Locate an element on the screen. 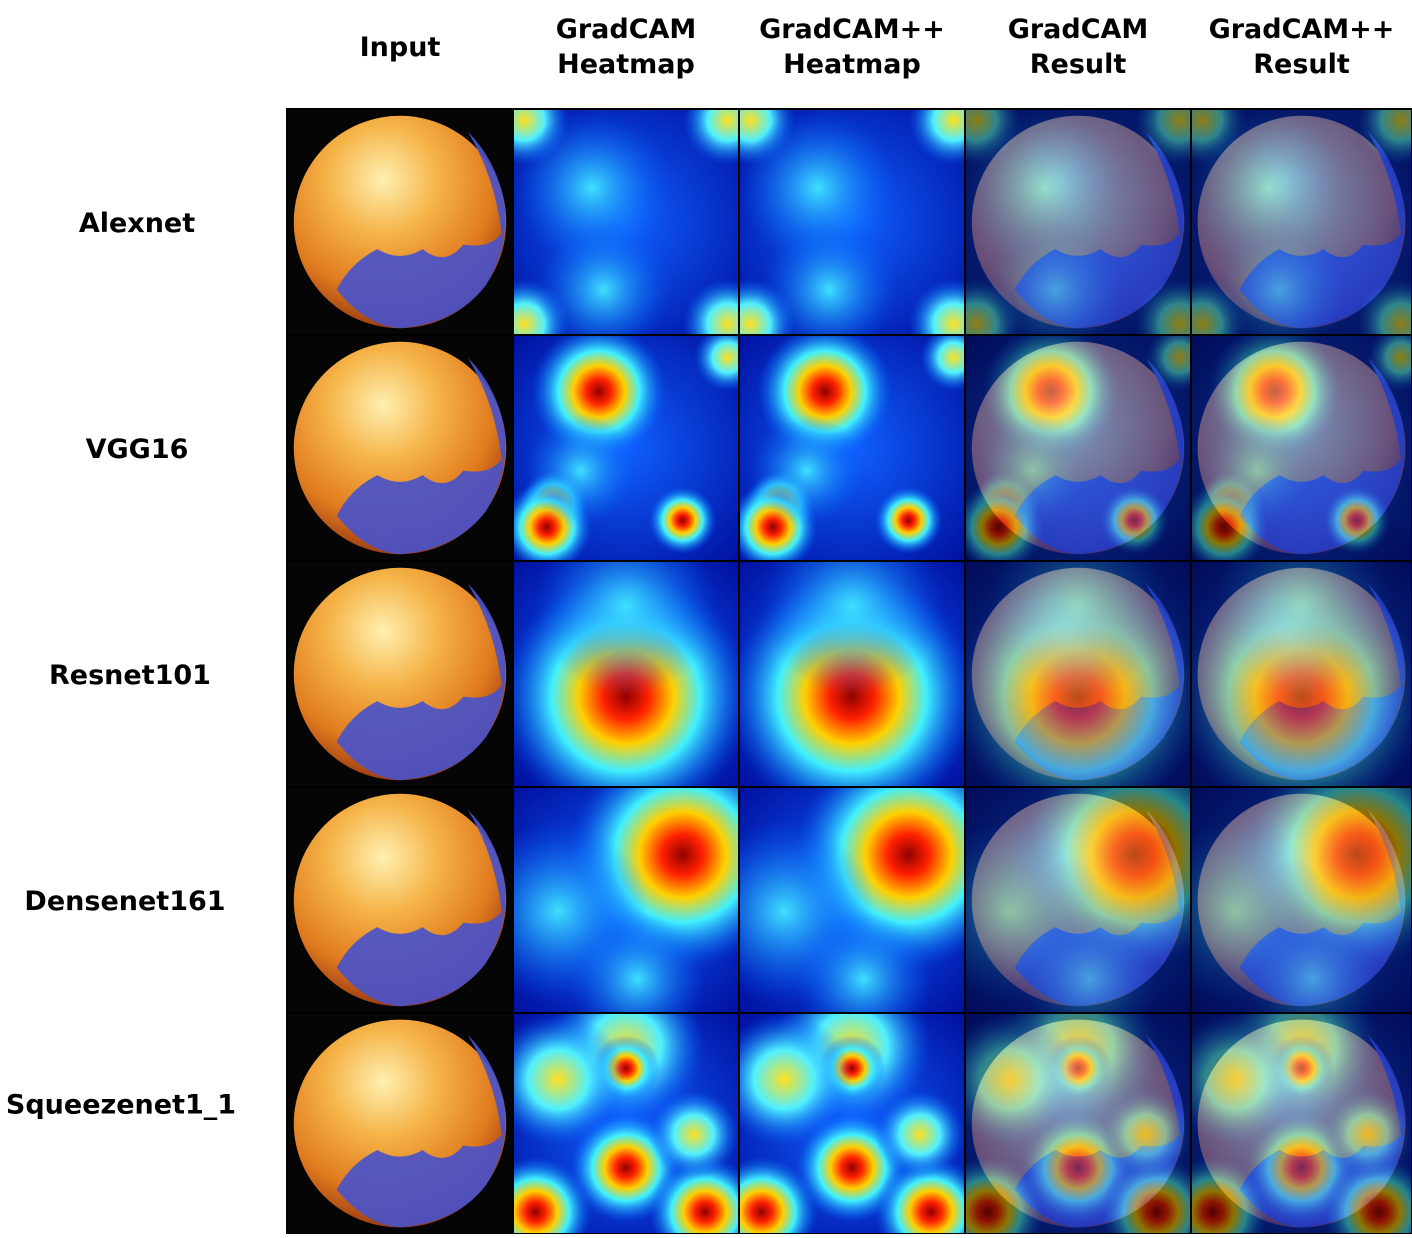 The image size is (1412, 1238). column-header: Heatmap is located at coordinates (626, 64).